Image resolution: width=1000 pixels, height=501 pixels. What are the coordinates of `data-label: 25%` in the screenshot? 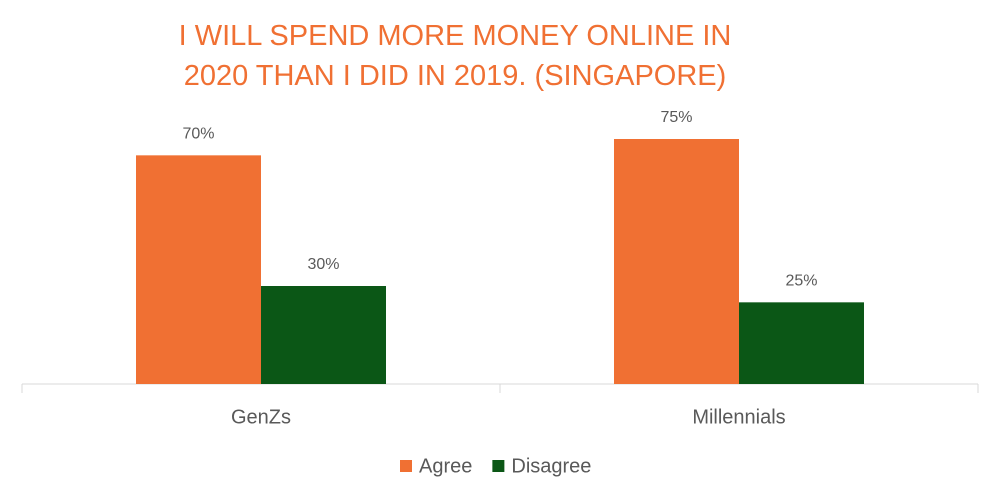 It's located at (801, 281).